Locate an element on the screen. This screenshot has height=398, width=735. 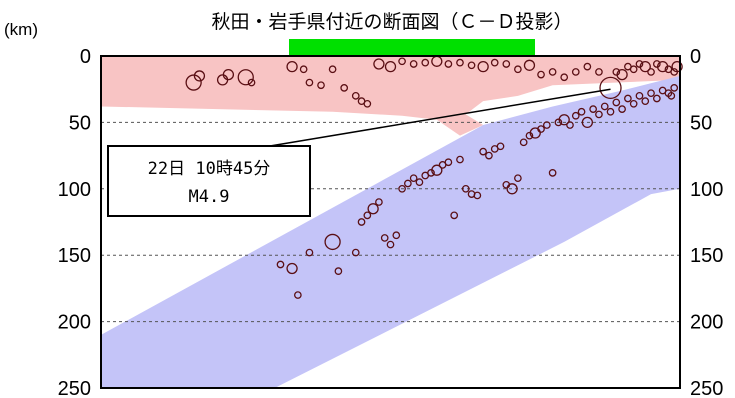
y-tick-label-right: 50 is located at coordinates (701, 123).